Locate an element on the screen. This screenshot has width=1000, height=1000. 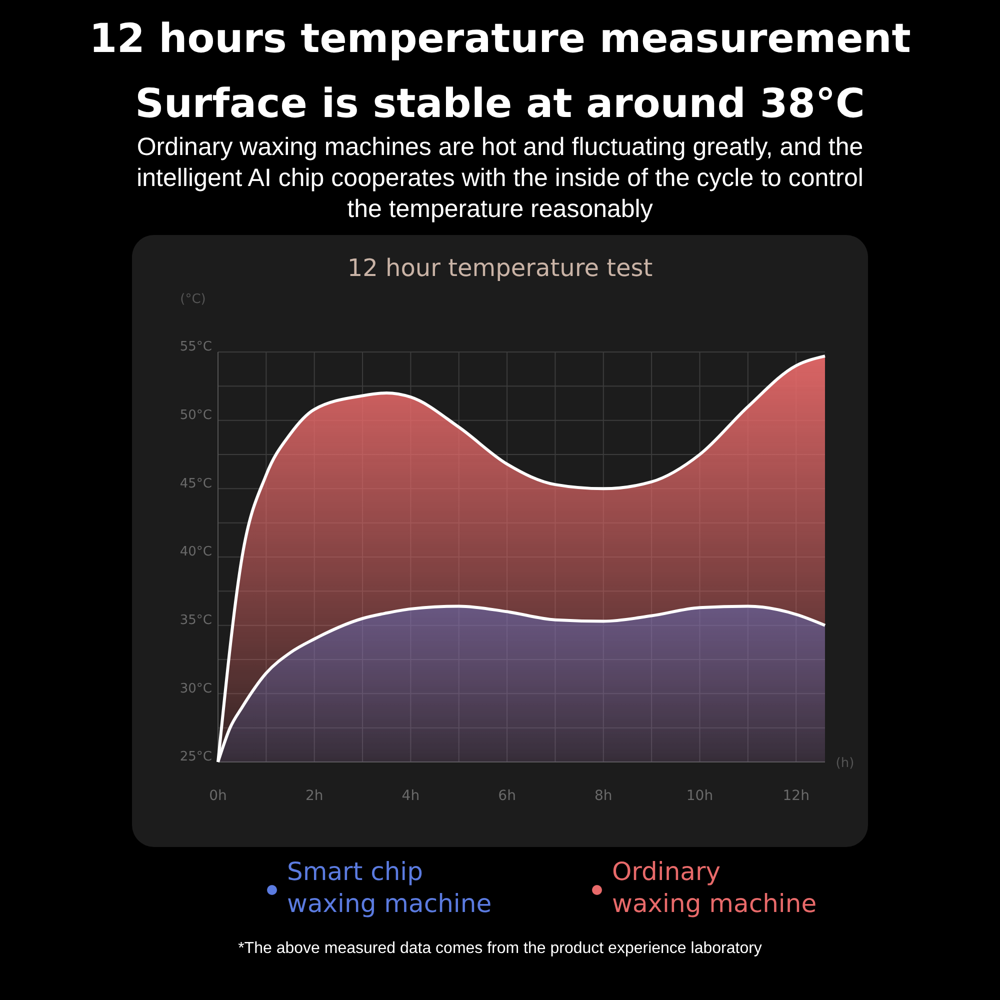
y-tick-label: 55°C is located at coordinates (196, 347).